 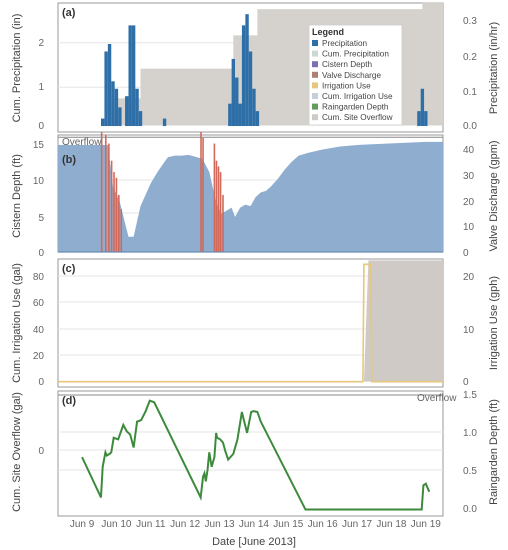 What do you see at coordinates (470, 471) in the screenshot?
I see `panel-d-right-tick: 0.5` at bounding box center [470, 471].